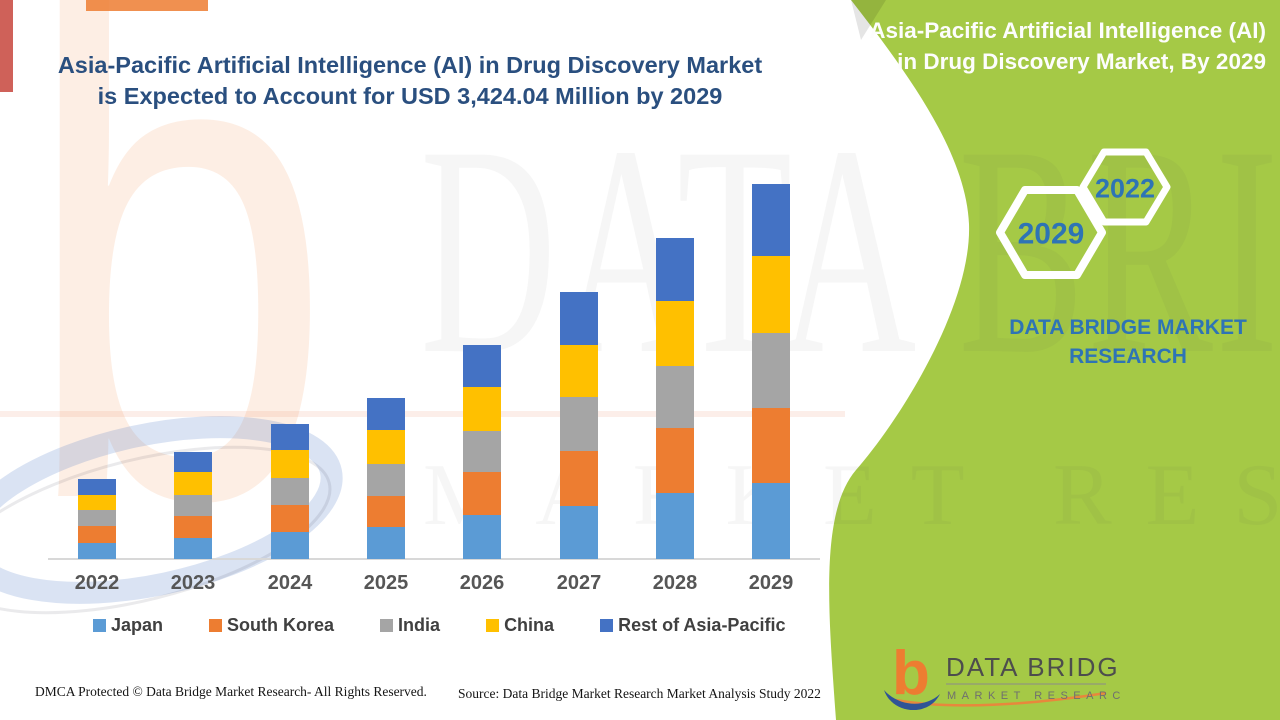 This screenshot has width=1280, height=720. What do you see at coordinates (281, 625) in the screenshot?
I see `legend-label-south-korea: South Korea` at bounding box center [281, 625].